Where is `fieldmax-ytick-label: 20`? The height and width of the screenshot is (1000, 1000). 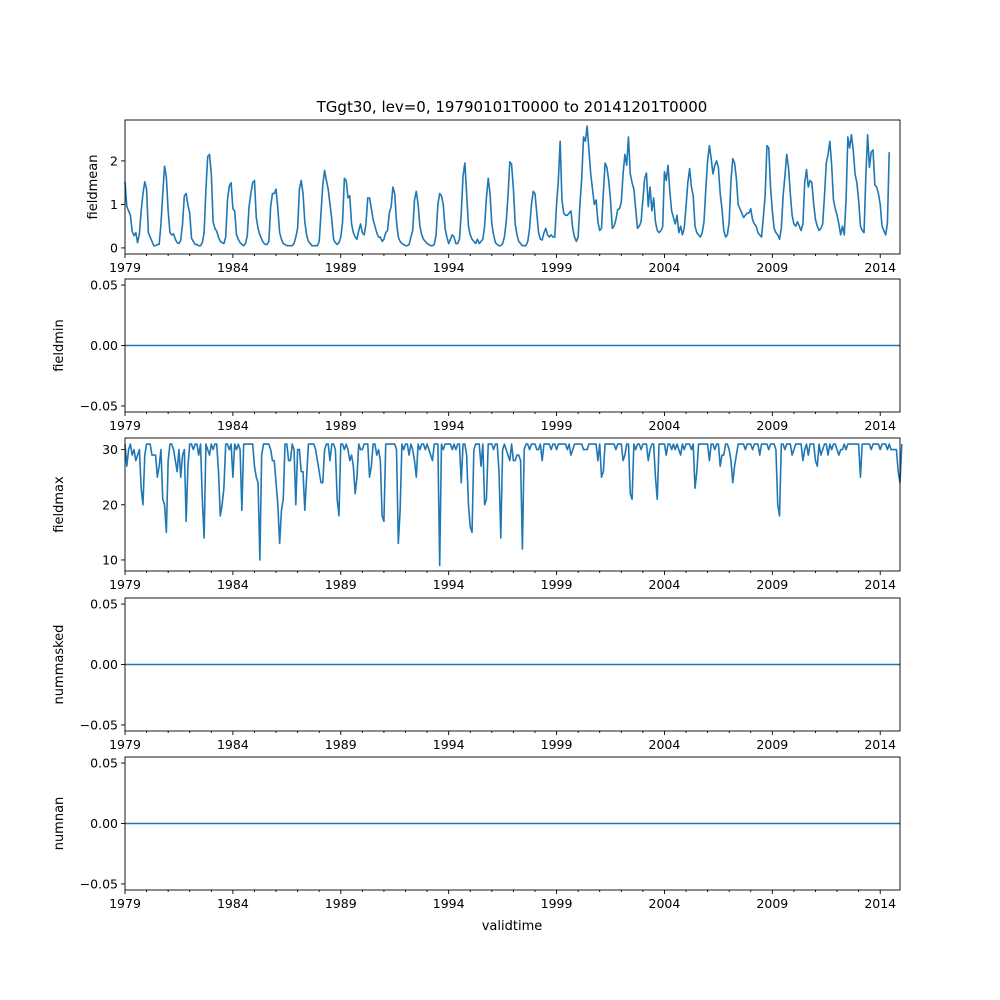
fieldmax-ytick-label: 20 is located at coordinates (110, 504).